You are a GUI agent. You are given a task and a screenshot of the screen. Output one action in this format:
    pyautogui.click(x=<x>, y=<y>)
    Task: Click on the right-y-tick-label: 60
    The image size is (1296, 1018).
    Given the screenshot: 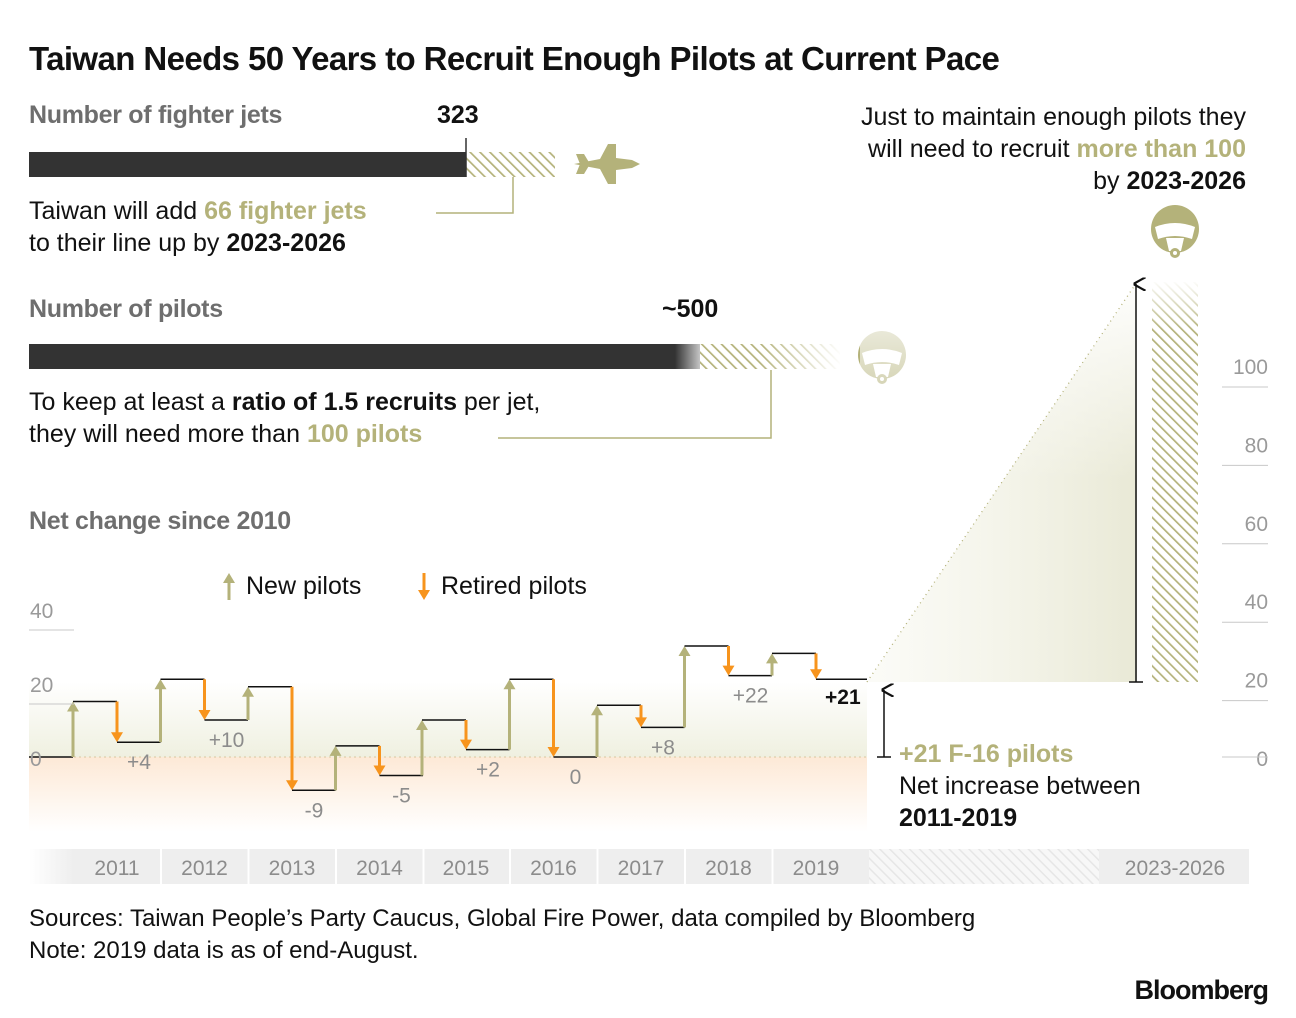 What is the action you would take?
    pyautogui.click(x=1256, y=524)
    